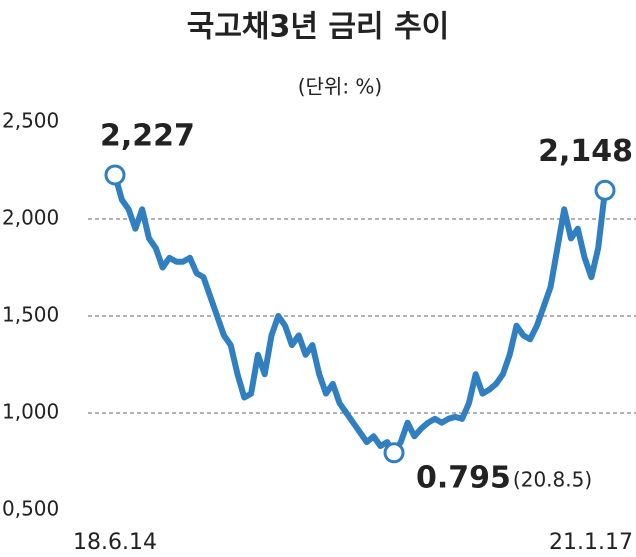 This screenshot has width=636, height=557. I want to click on x-tick-label: 18.6.14, so click(115, 542).